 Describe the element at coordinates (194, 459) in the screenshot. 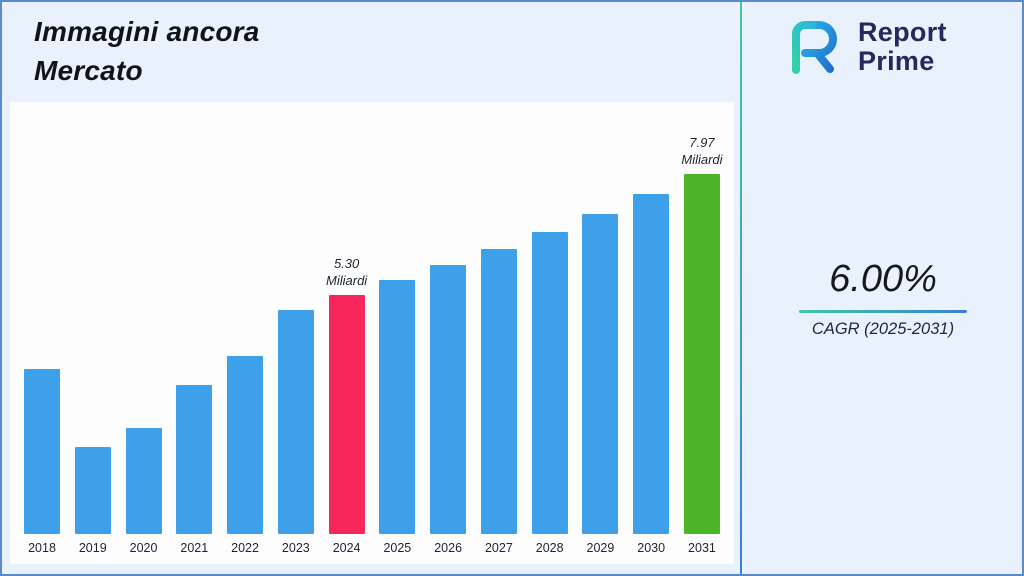

I see `bar-2021` at that location.